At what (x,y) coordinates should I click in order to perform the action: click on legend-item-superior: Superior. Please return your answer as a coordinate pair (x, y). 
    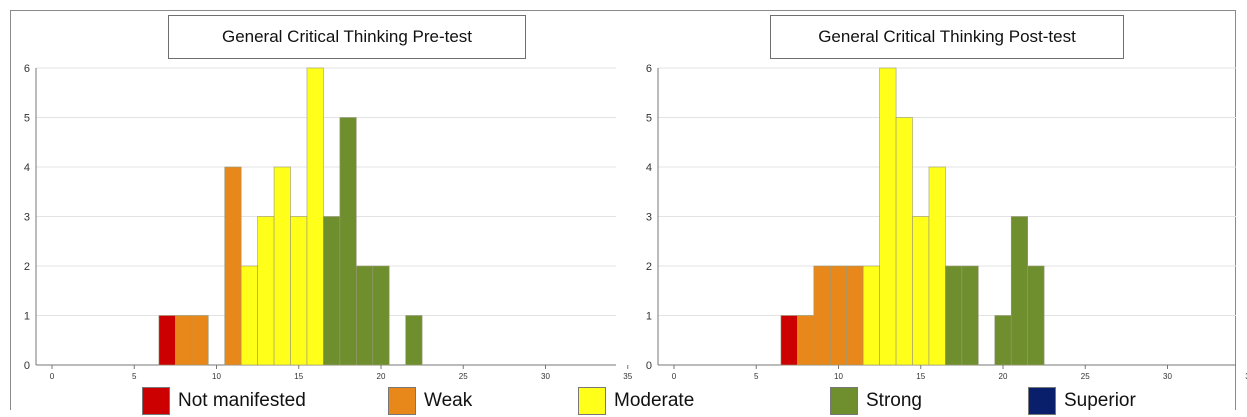
    Looking at the image, I should click on (1082, 401).